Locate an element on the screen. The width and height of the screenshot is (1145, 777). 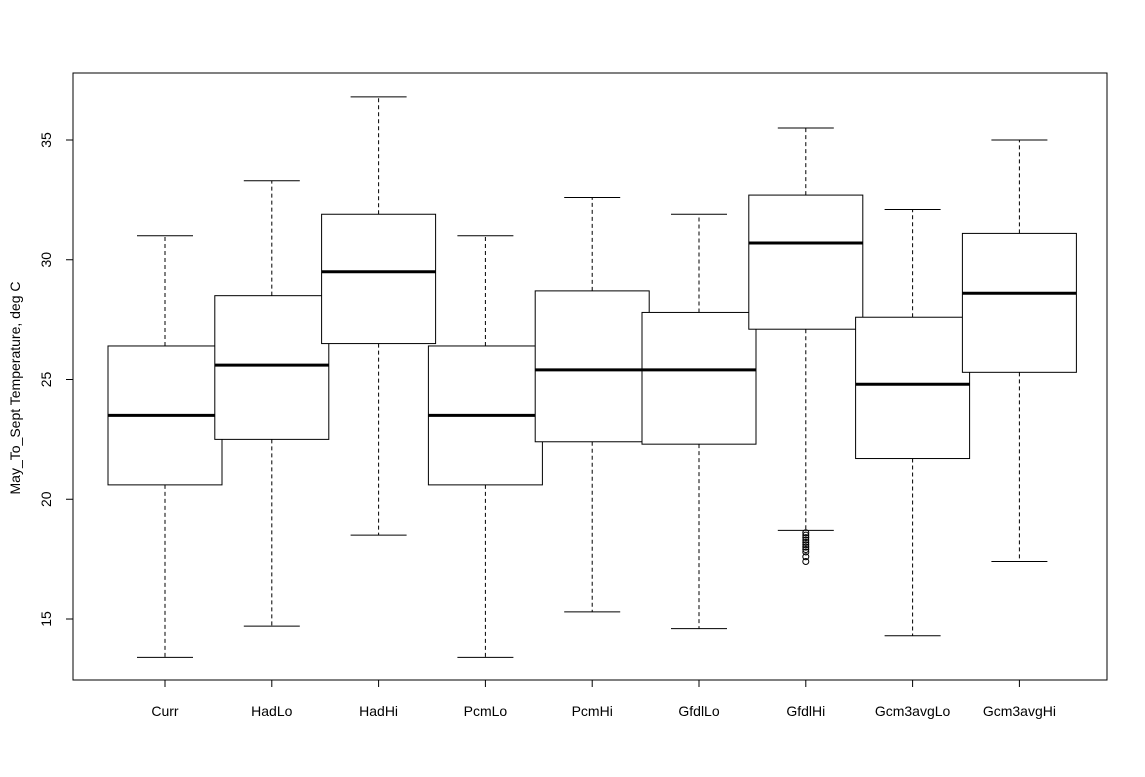
x-tick-label-HadHi: HadHi is located at coordinates (378, 711).